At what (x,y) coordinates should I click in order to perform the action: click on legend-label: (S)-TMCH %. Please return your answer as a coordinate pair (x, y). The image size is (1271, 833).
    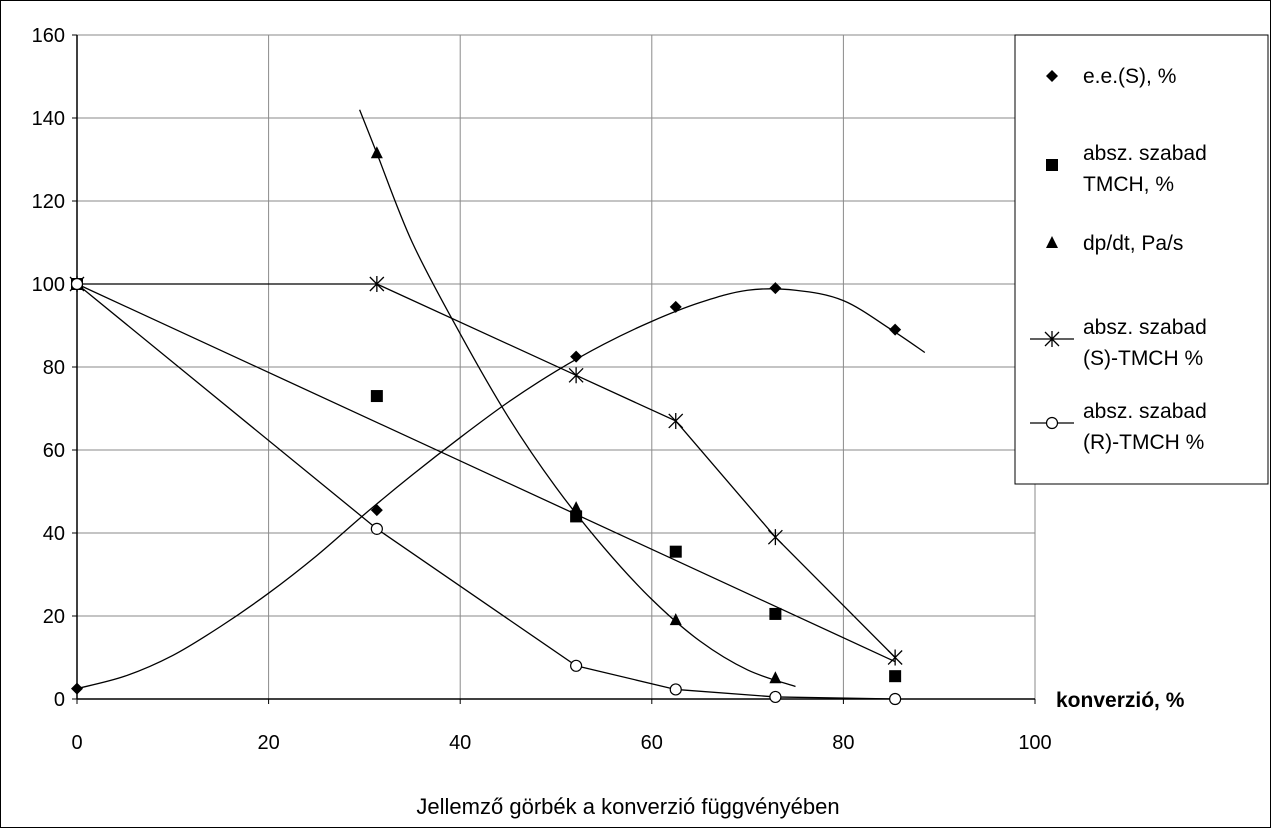
    Looking at the image, I should click on (1143, 358).